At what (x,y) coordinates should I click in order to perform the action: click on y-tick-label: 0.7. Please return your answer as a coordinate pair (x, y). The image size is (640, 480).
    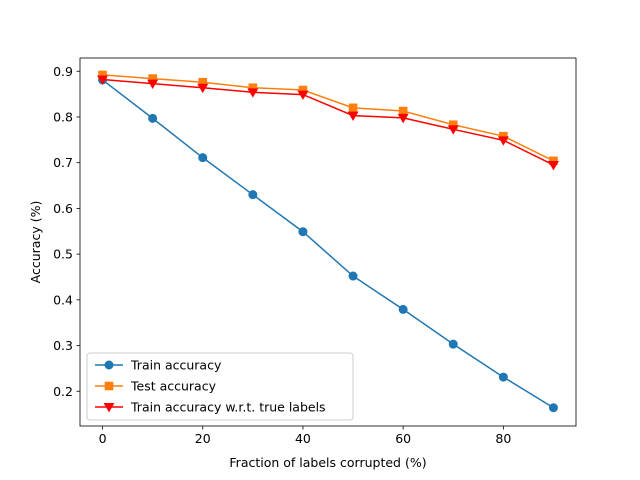
    Looking at the image, I should click on (63, 162).